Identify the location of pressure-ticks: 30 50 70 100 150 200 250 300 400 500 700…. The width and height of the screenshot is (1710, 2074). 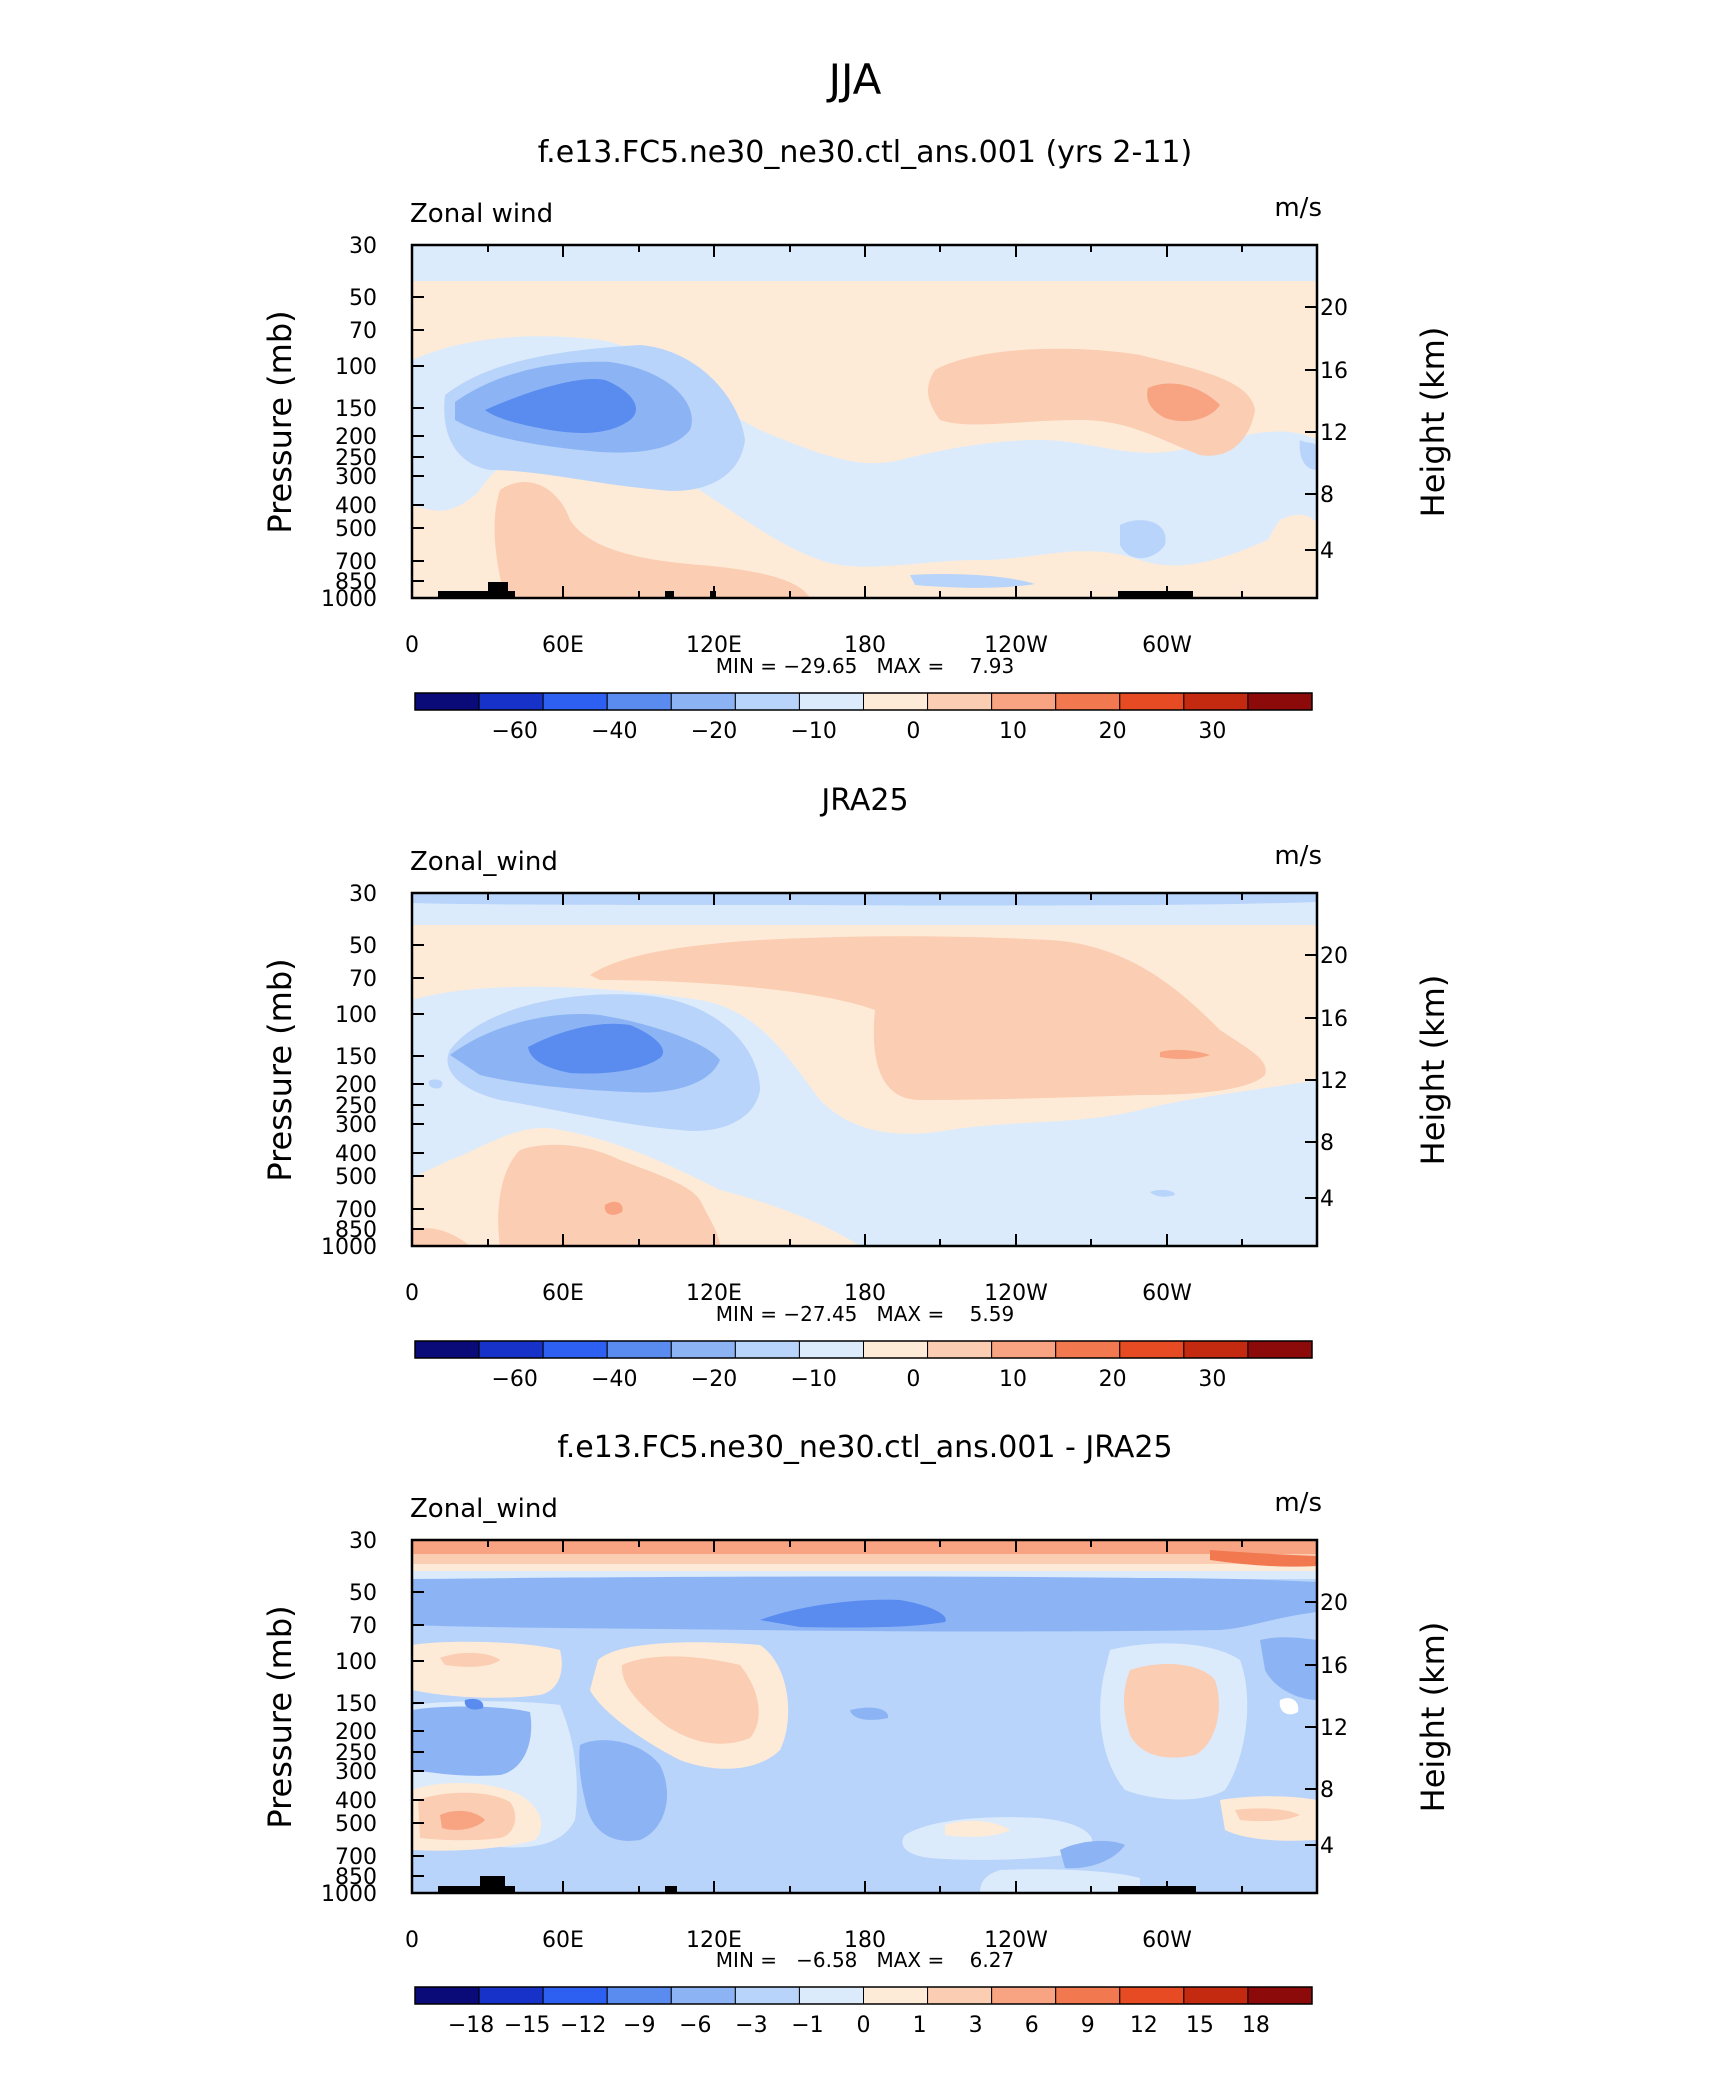
(372, 1071).